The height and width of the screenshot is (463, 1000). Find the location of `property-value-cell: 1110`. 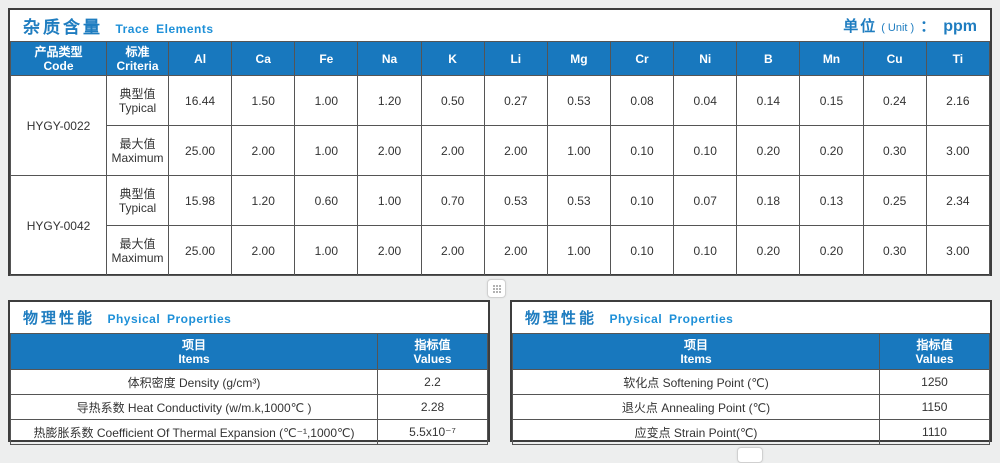

property-value-cell: 1110 is located at coordinates (934, 432).